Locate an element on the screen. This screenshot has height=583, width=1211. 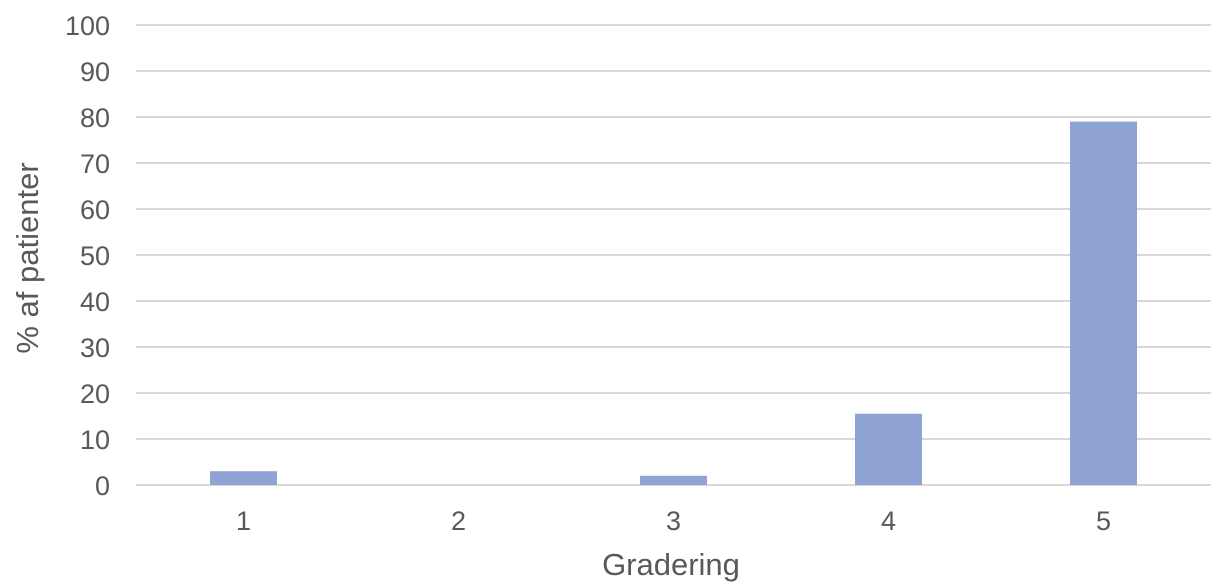
y-tick-label: 90 is located at coordinates (95, 72).